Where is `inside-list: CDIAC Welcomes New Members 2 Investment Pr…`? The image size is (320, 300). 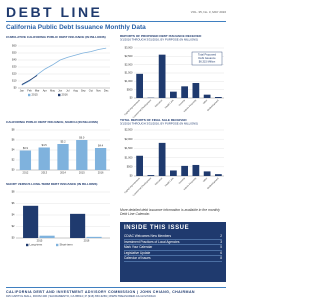 inside-list: CDIAC Welcomes New Members 2 Investment Pr… is located at coordinates (173, 248).